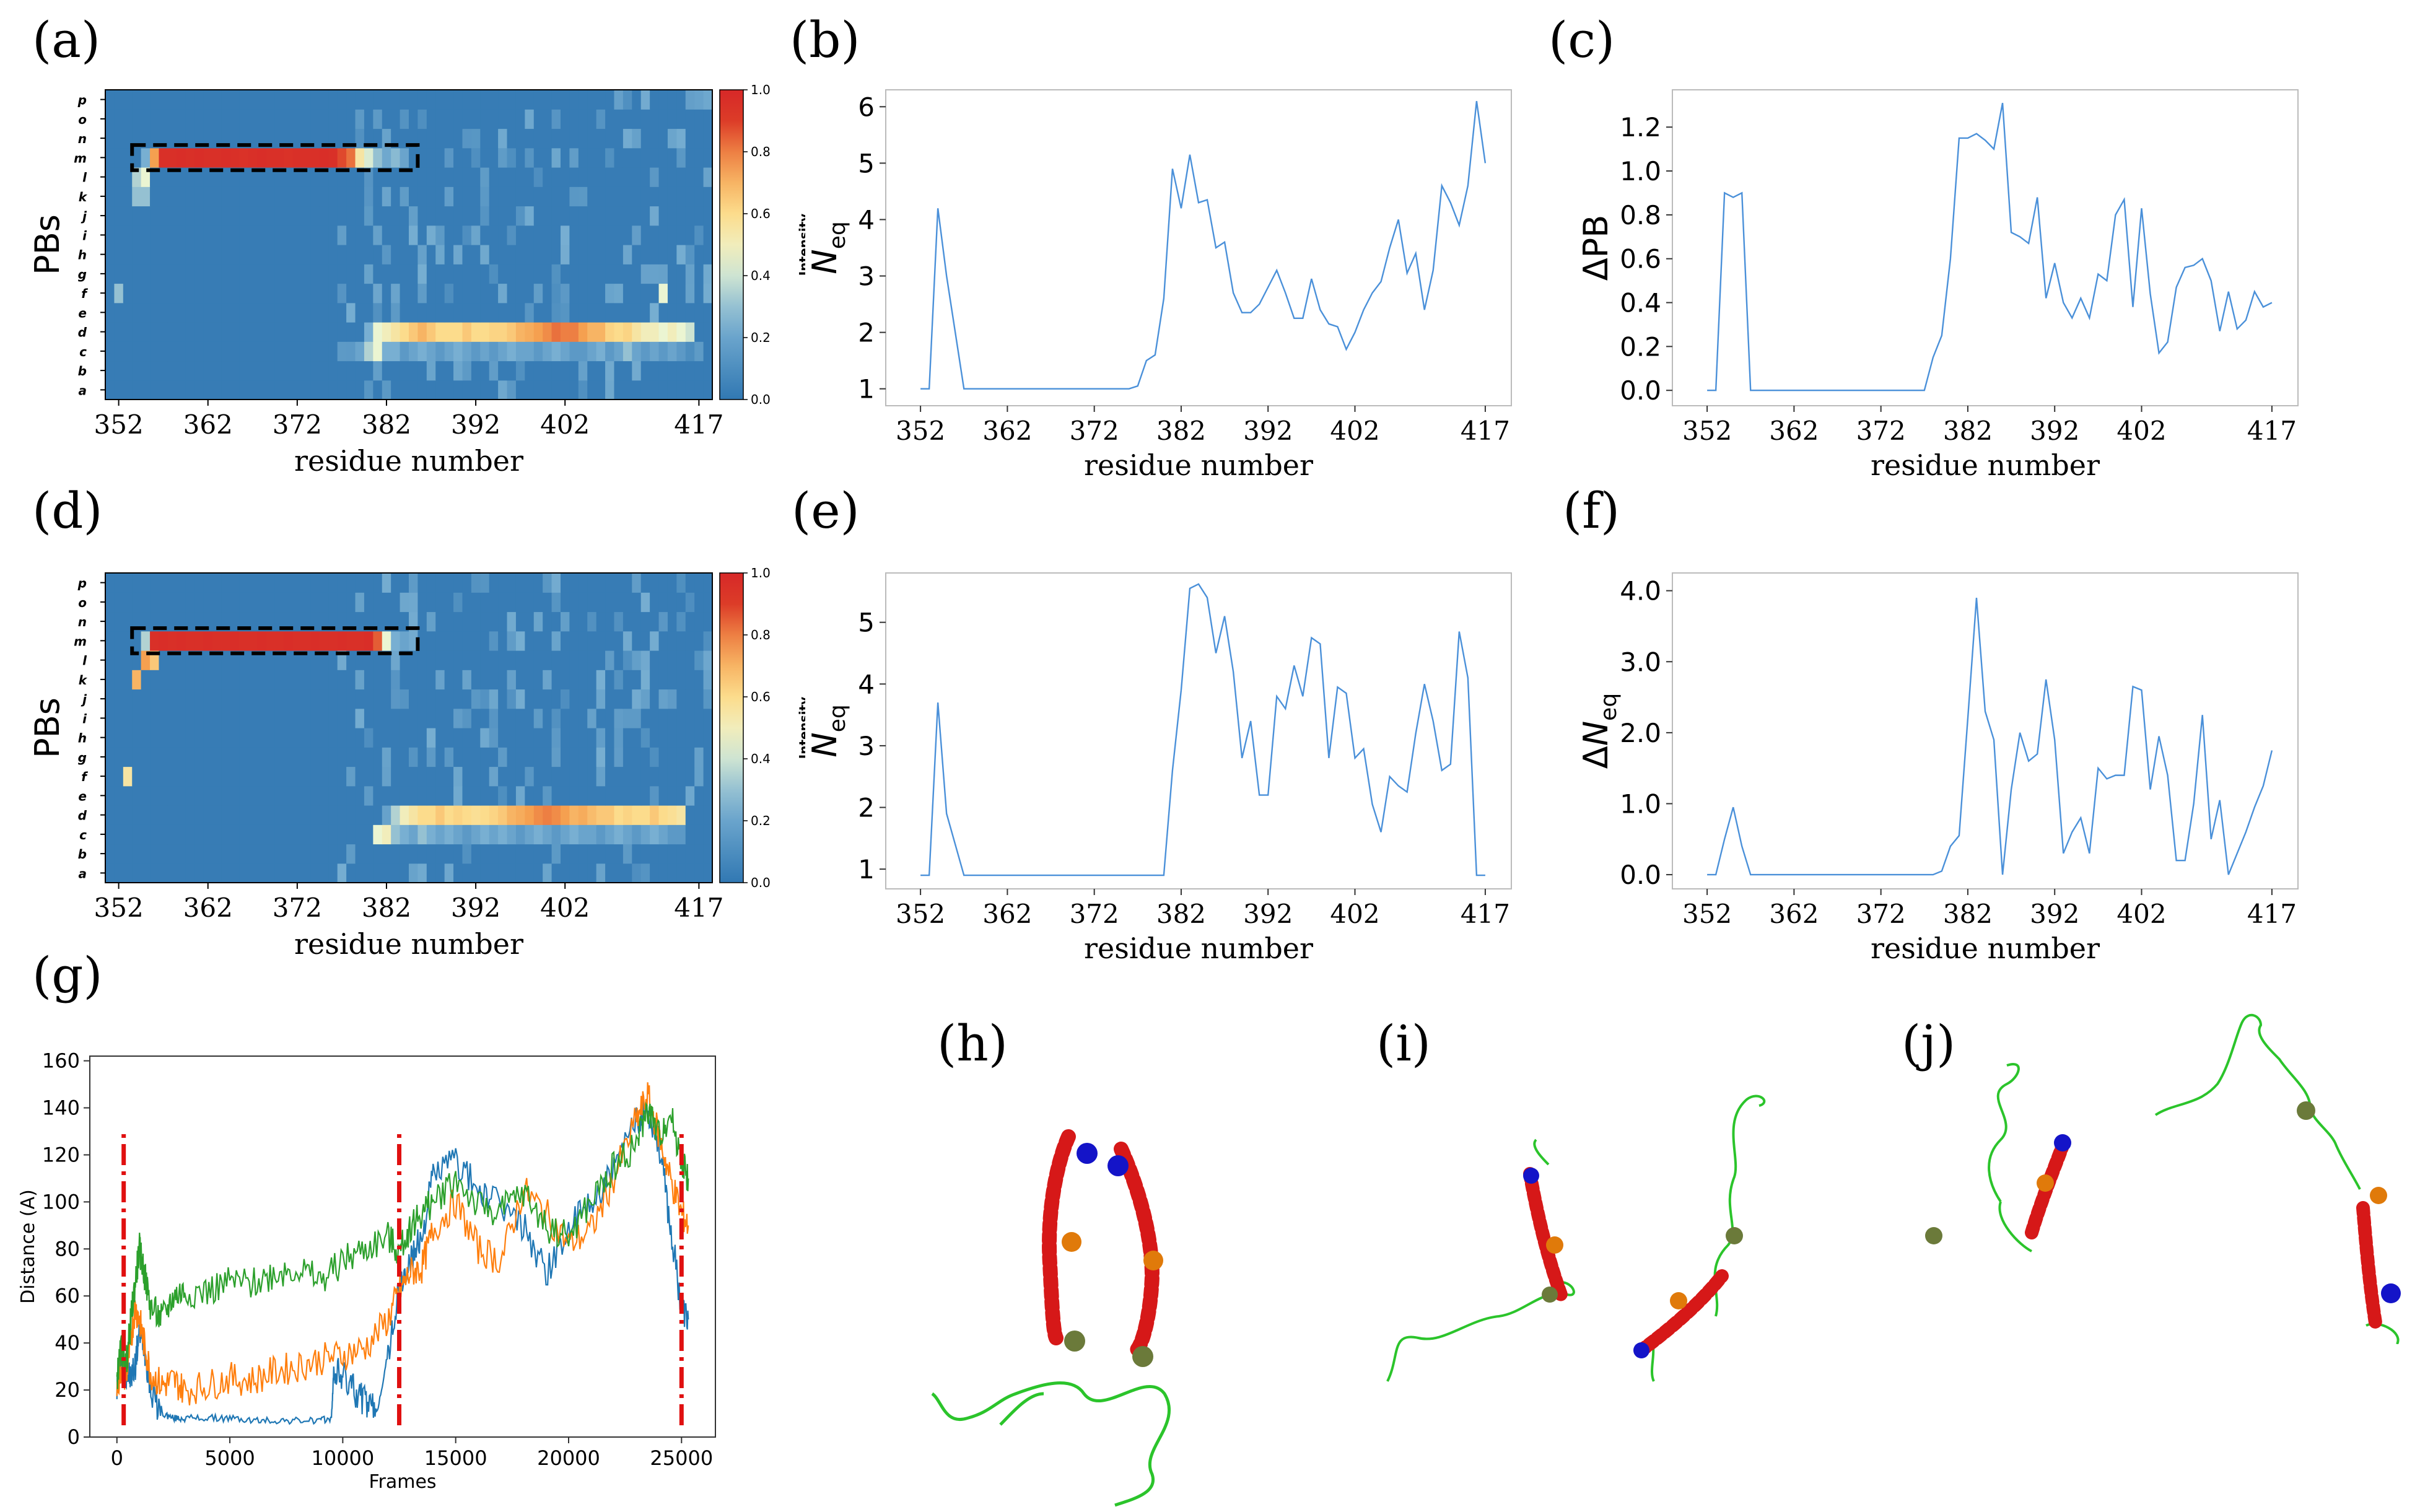  Describe the element at coordinates (866, 107) in the screenshot. I see `y-tick-label: 6` at that location.